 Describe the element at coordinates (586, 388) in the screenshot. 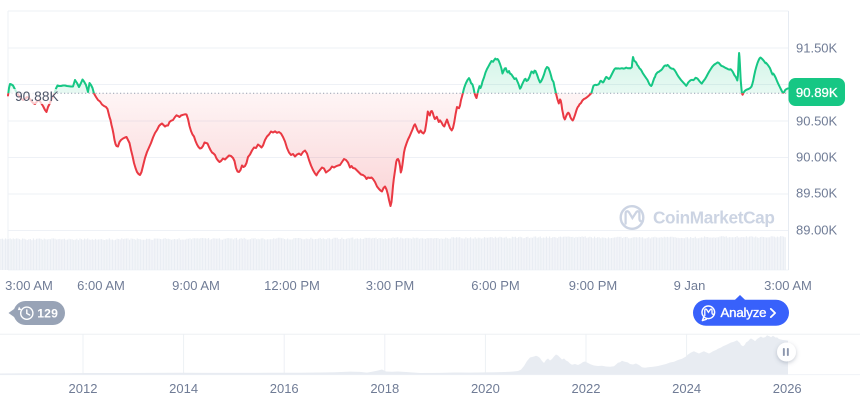

I see `svg-text: 2022` at that location.